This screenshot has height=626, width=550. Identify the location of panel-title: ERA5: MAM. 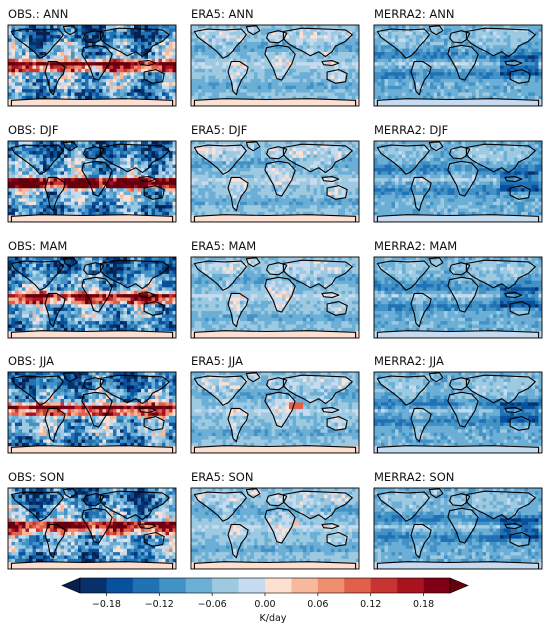
(223, 246).